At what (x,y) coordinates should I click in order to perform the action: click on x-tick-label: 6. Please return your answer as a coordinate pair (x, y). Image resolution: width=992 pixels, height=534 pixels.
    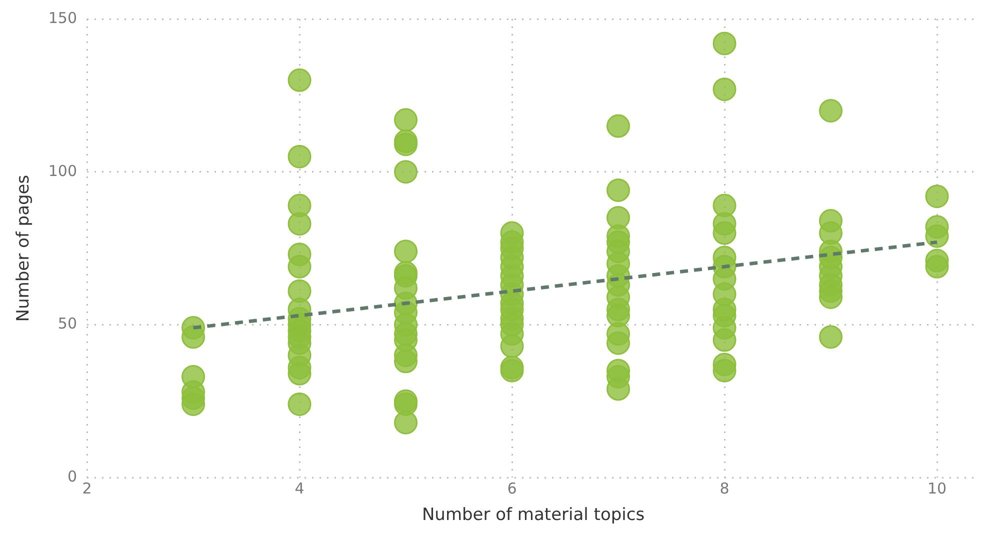
    Looking at the image, I should click on (512, 488).